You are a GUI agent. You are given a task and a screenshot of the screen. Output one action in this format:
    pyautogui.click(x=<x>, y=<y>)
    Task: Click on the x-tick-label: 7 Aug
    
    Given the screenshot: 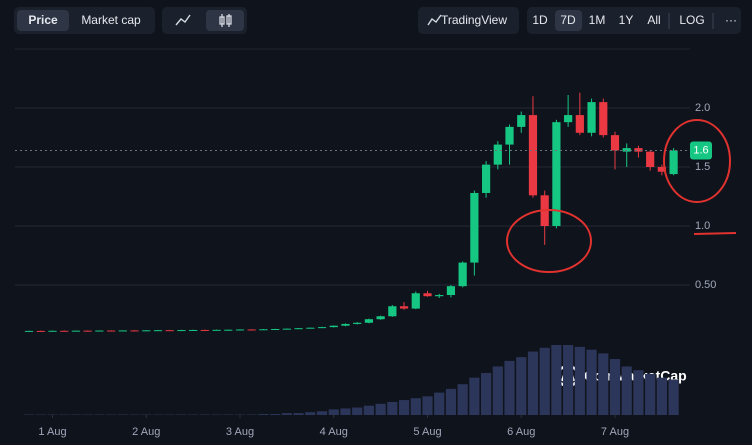 What is the action you would take?
    pyautogui.click(x=615, y=432)
    